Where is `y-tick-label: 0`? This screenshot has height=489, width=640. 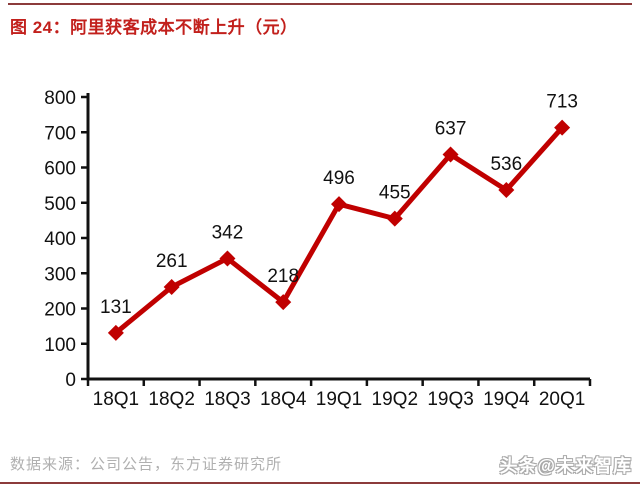 y-tick-label: 0 is located at coordinates (70, 380).